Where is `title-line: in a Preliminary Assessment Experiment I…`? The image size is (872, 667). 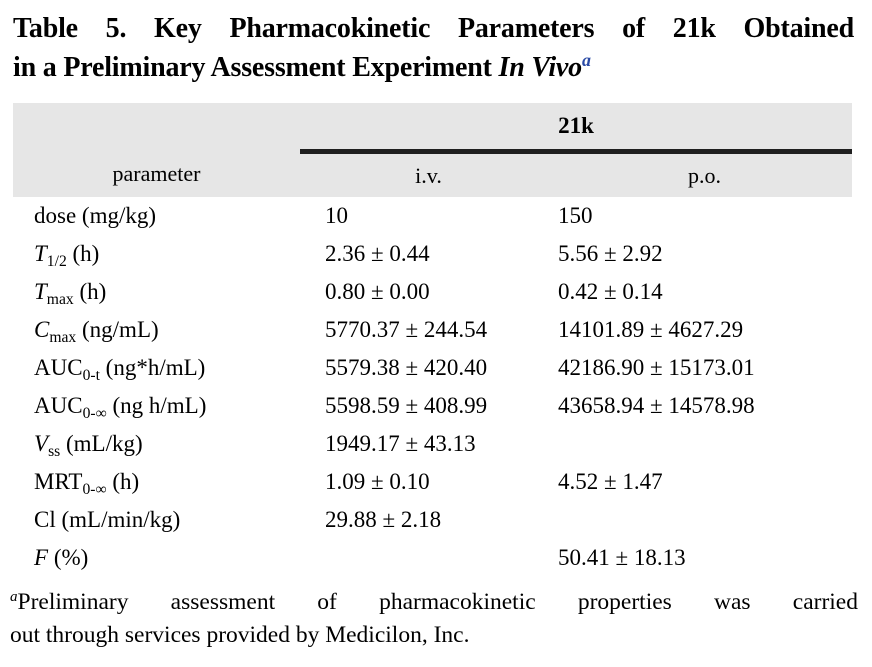
title-line: in a Preliminary Assessment Experiment I… is located at coordinates (439, 67).